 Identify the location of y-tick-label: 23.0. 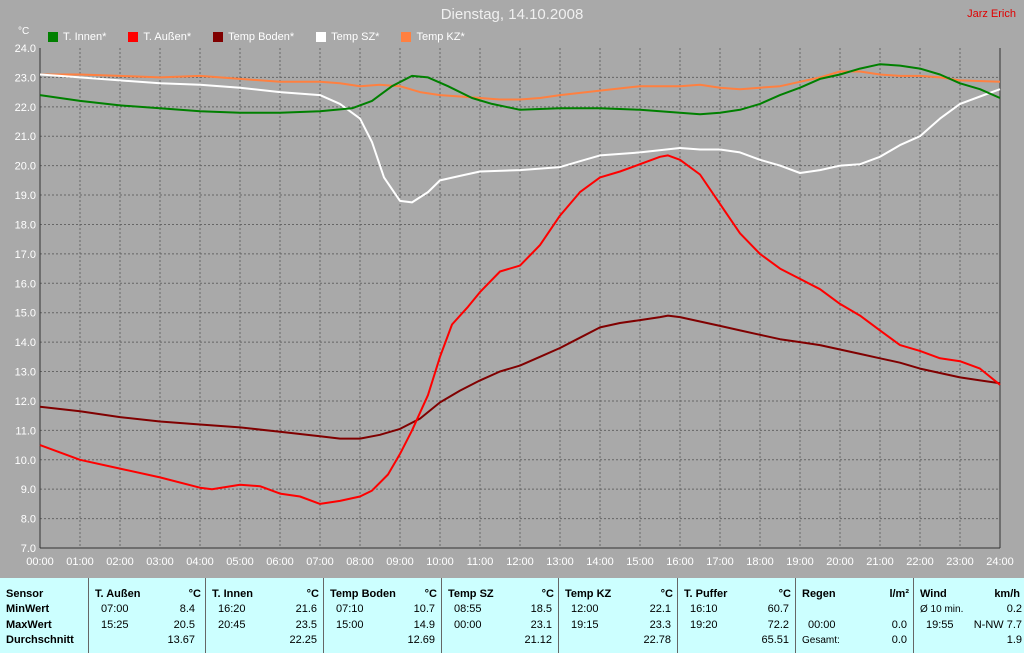
(25, 78).